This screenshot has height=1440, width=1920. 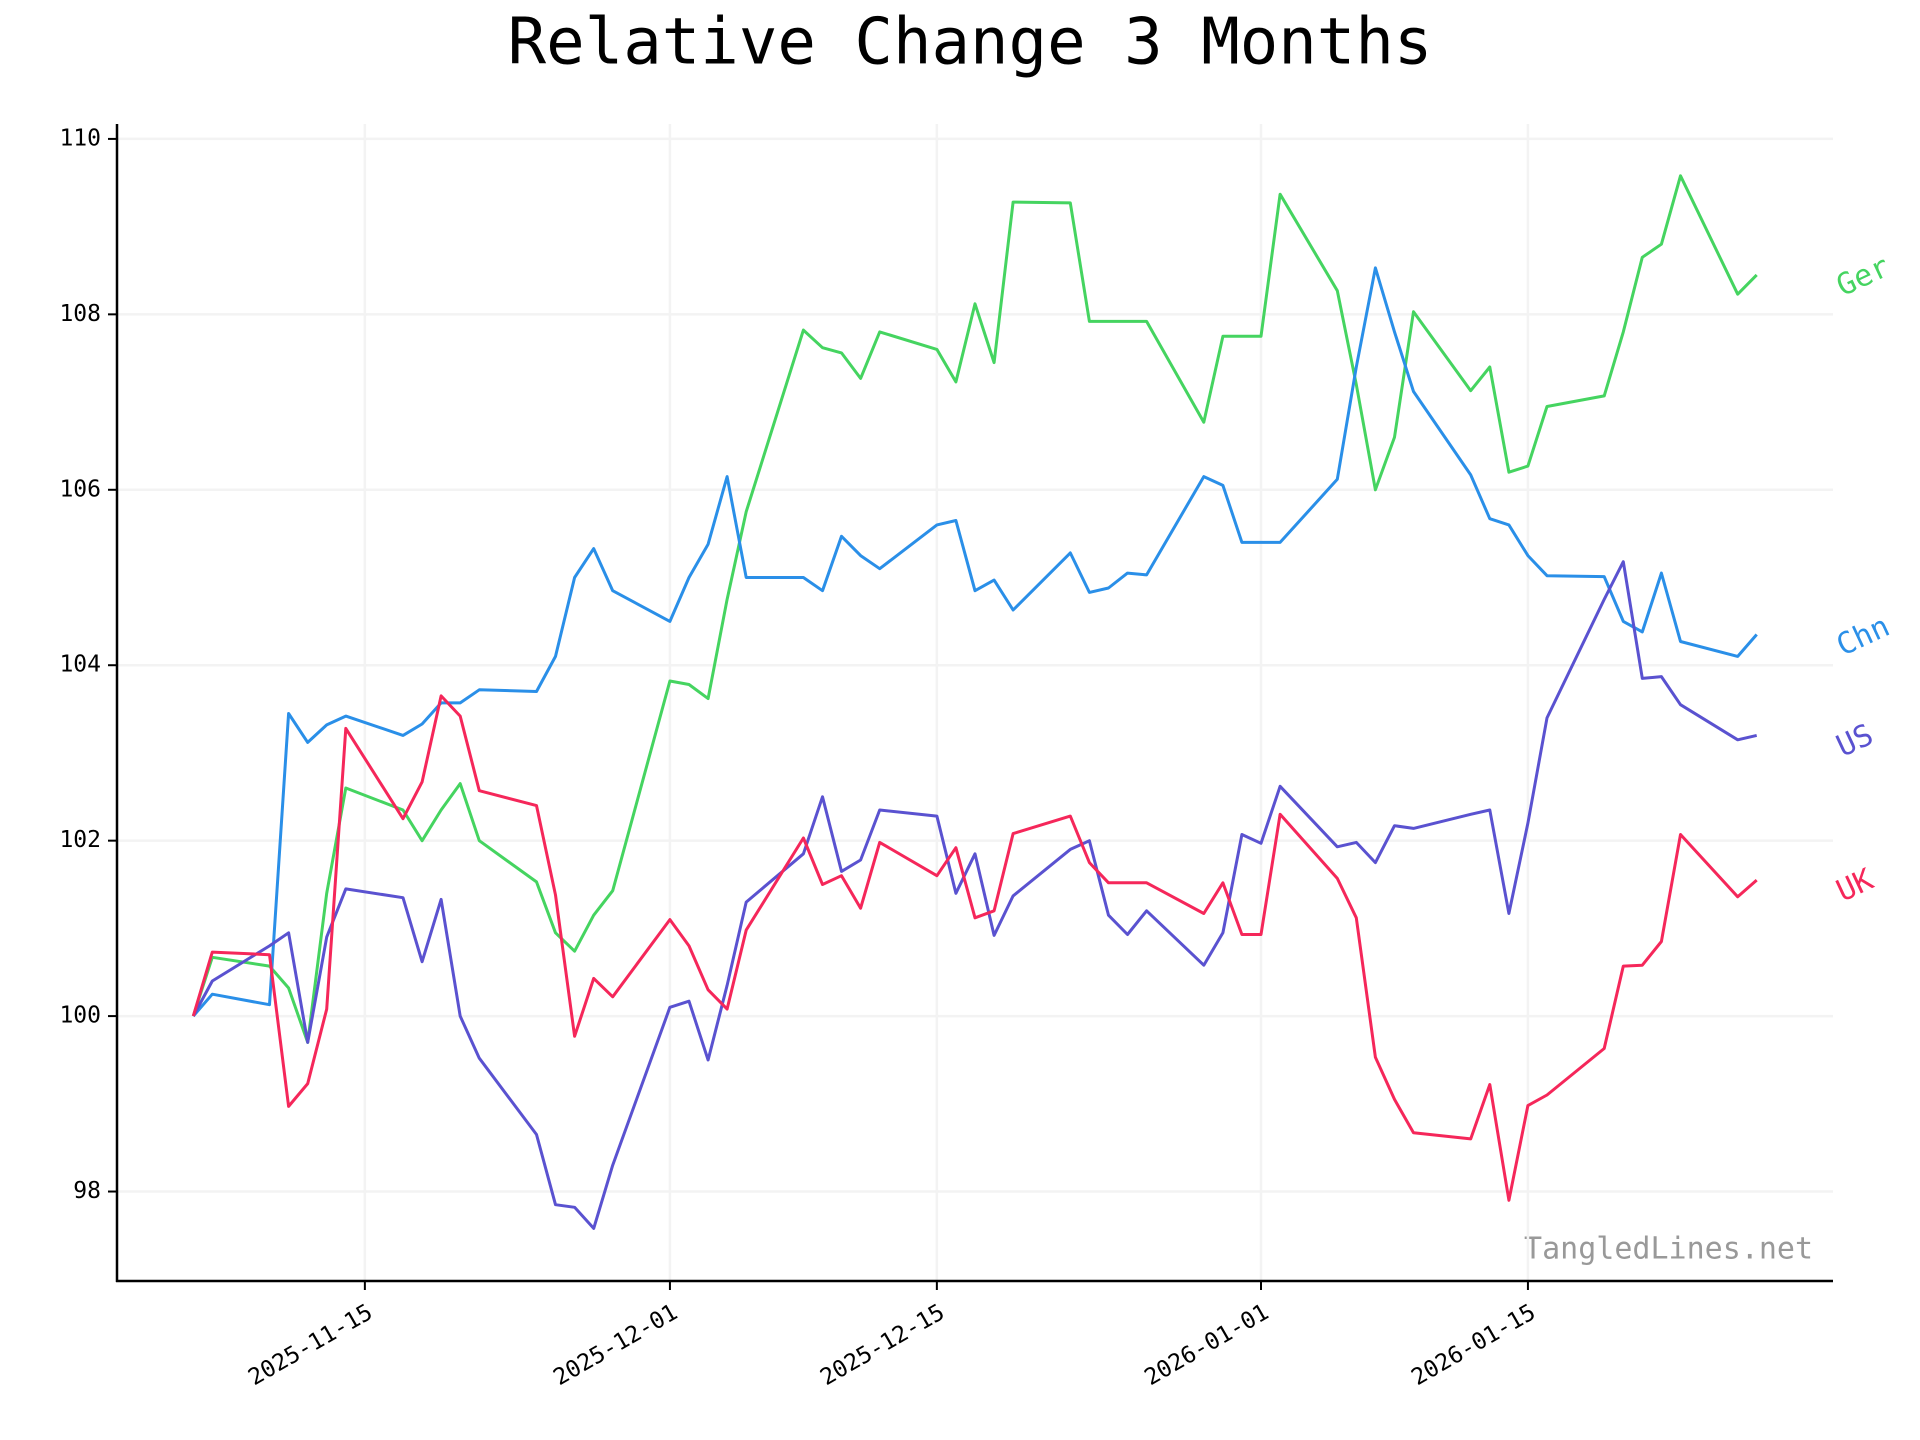 I want to click on series-label: Ger, so click(x=1863, y=276).